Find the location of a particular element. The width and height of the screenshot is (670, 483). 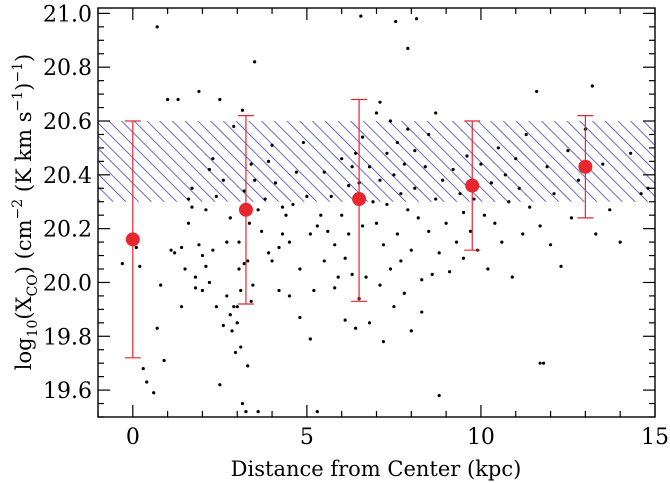

x-tick-label: 15 is located at coordinates (655, 437).